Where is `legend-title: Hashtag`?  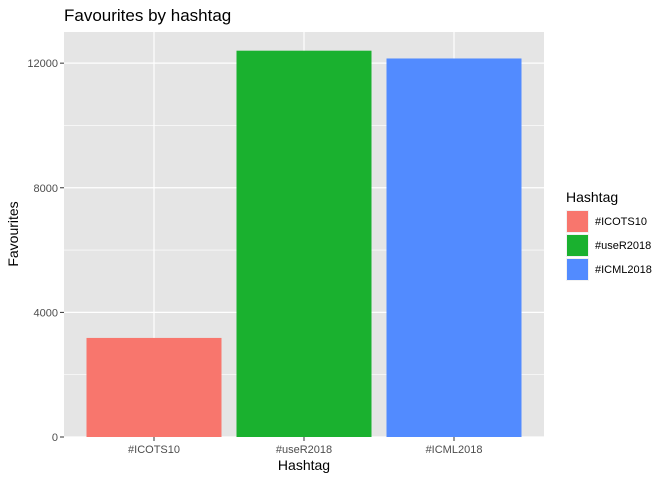
legend-title: Hashtag is located at coordinates (592, 197).